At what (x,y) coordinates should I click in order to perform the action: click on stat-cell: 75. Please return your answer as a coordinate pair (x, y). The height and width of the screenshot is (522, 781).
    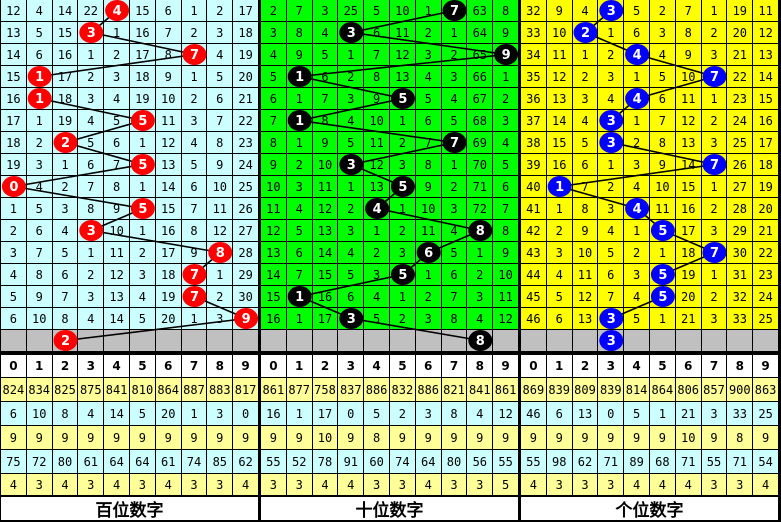
    Looking at the image, I should click on (13, 461).